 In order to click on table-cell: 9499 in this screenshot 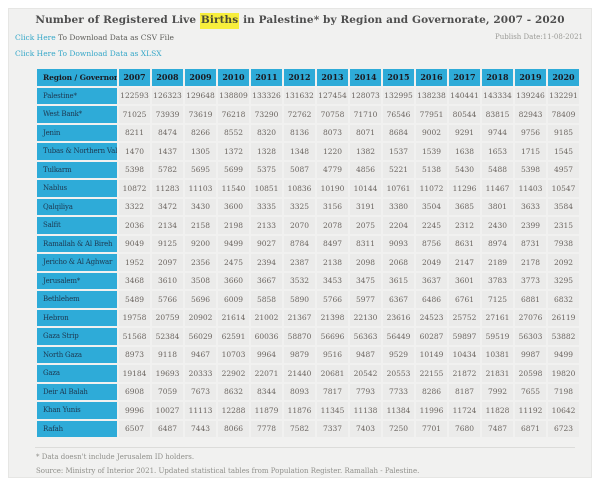, I will do `click(233, 243)`.